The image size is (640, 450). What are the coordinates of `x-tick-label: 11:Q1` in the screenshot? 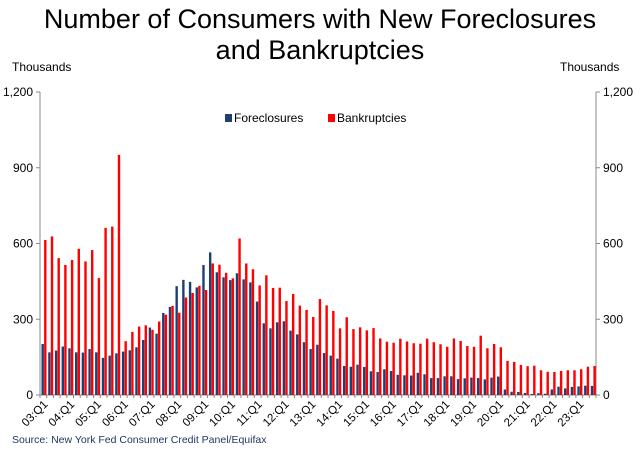 It's located at (250, 414).